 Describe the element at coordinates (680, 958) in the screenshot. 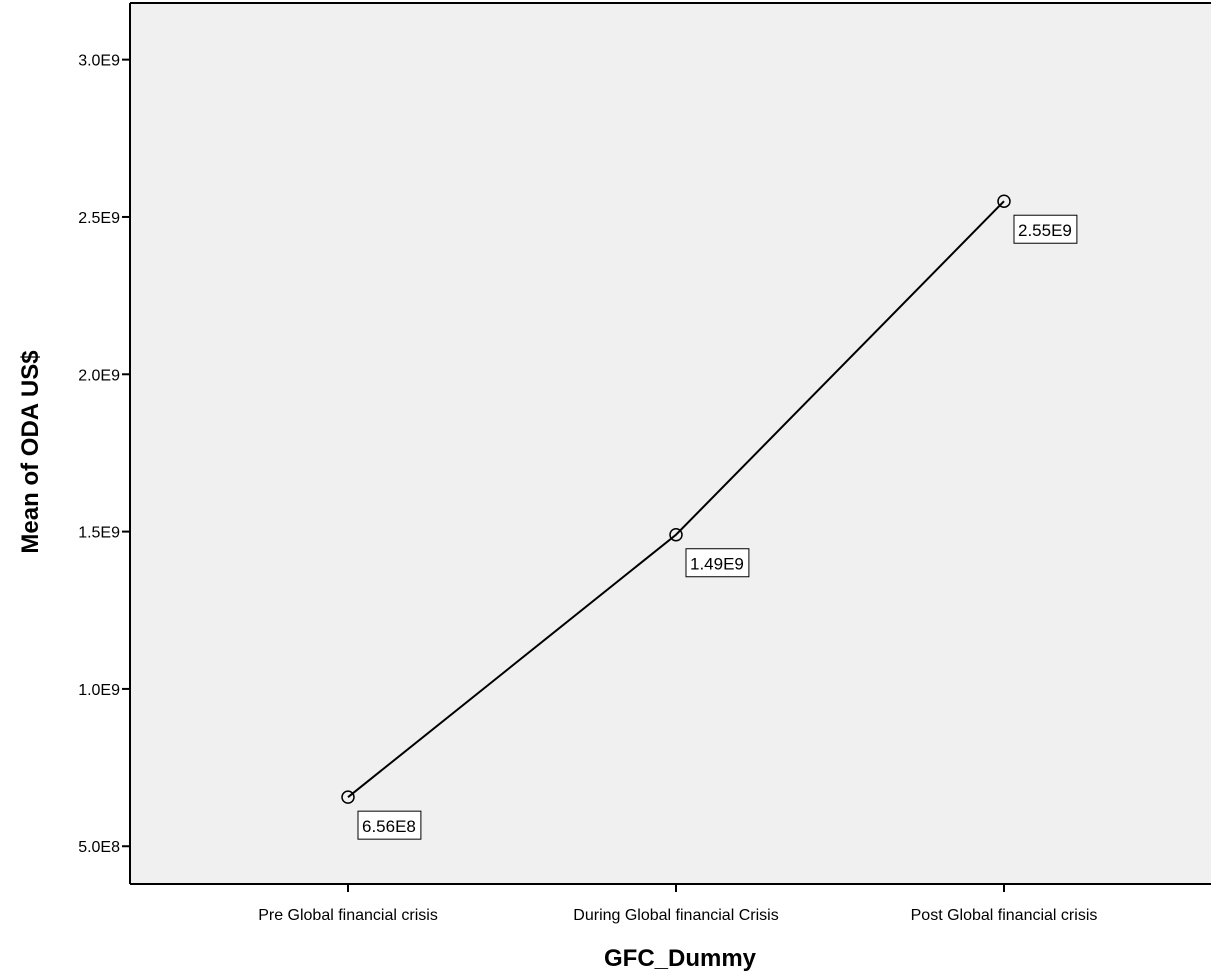

I see `x-axis-title: GFC_Dummy` at that location.